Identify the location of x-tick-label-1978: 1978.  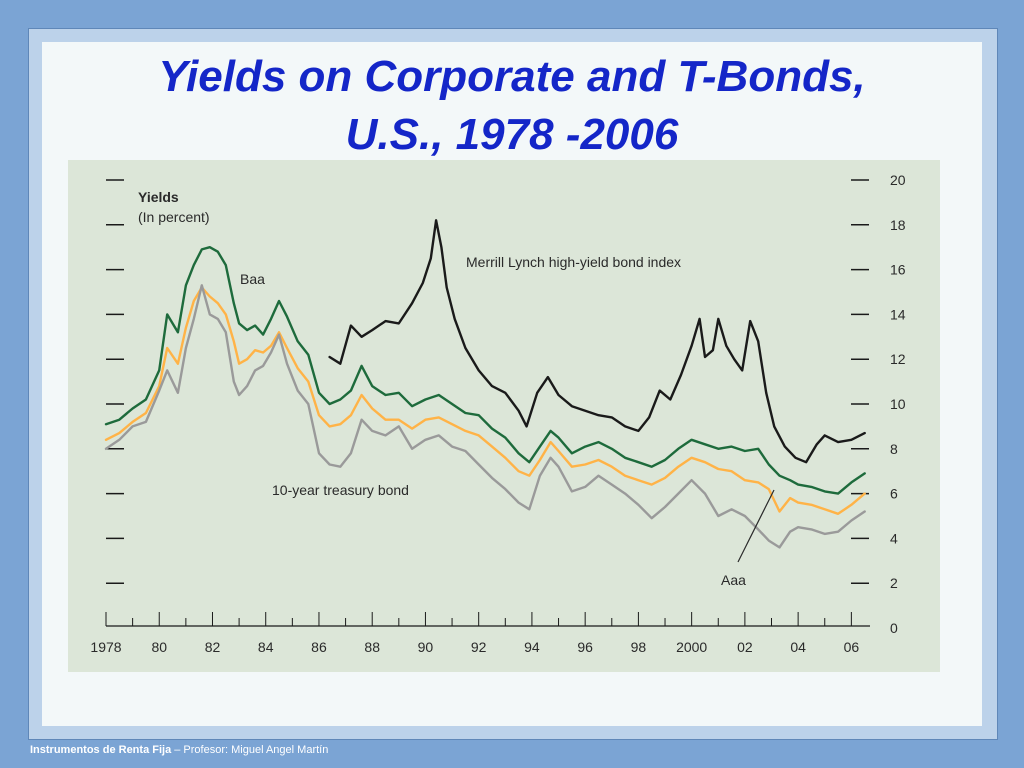
(105, 647).